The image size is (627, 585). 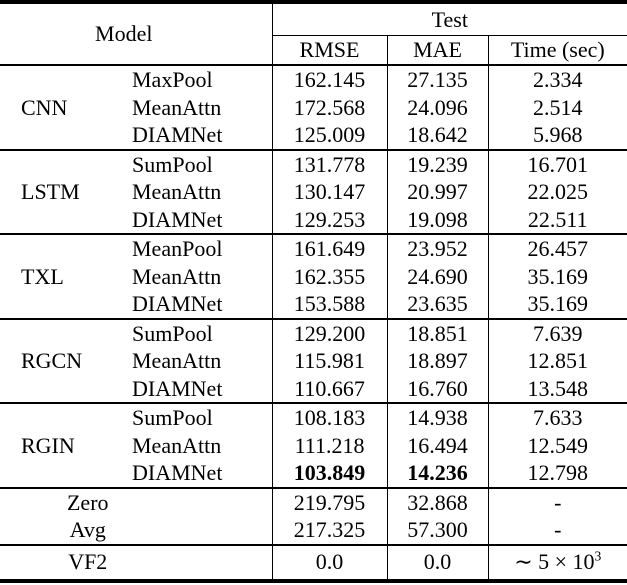 I want to click on model-family-cell: LSTM, so click(x=50, y=192).